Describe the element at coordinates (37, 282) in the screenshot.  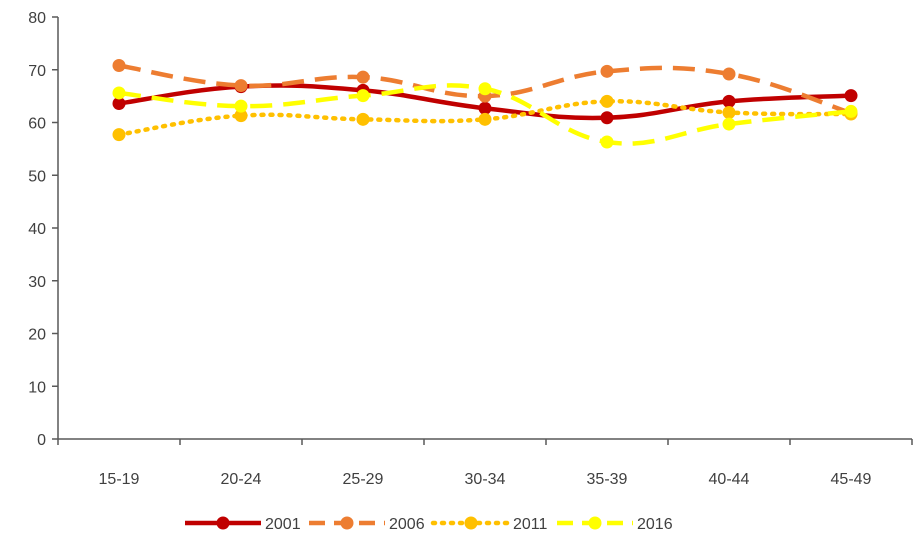
I see `y-tick-label: 30` at that location.